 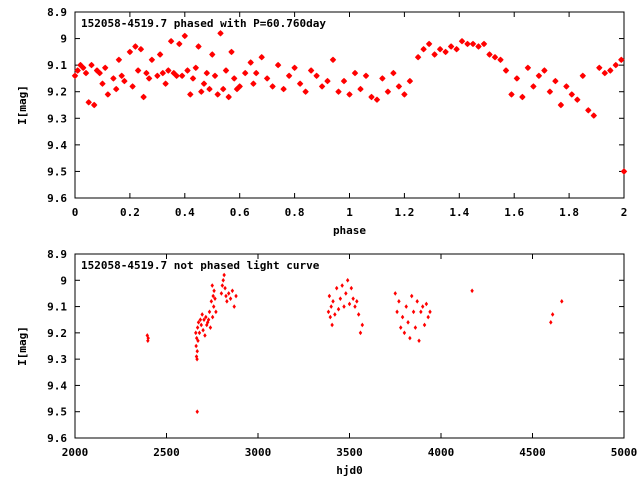 What do you see at coordinates (57, 65) in the screenshot?
I see `y-tick-label: 9.1` at bounding box center [57, 65].